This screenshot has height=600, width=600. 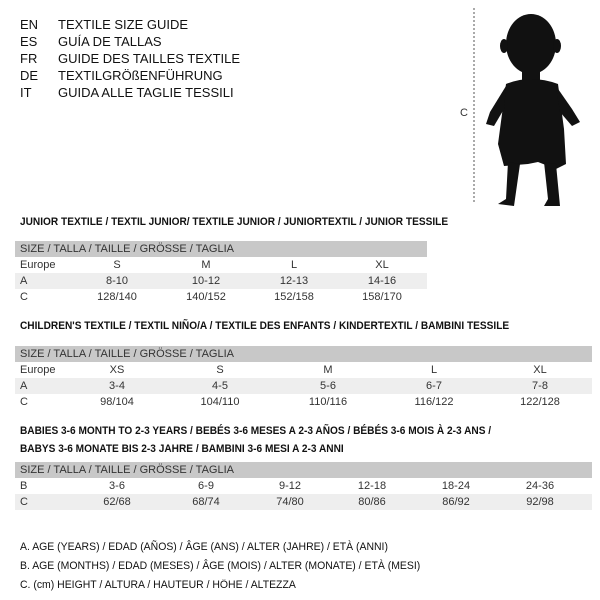 I want to click on lang-code: FR, so click(x=29, y=58).